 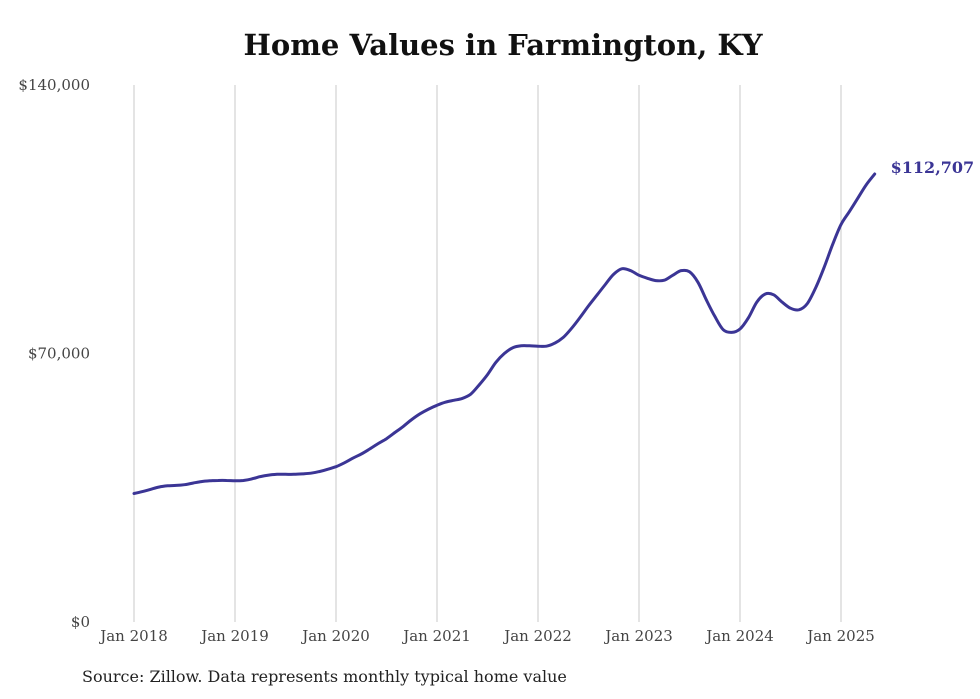 I want to click on end-value-label: $112,707, so click(x=933, y=167).